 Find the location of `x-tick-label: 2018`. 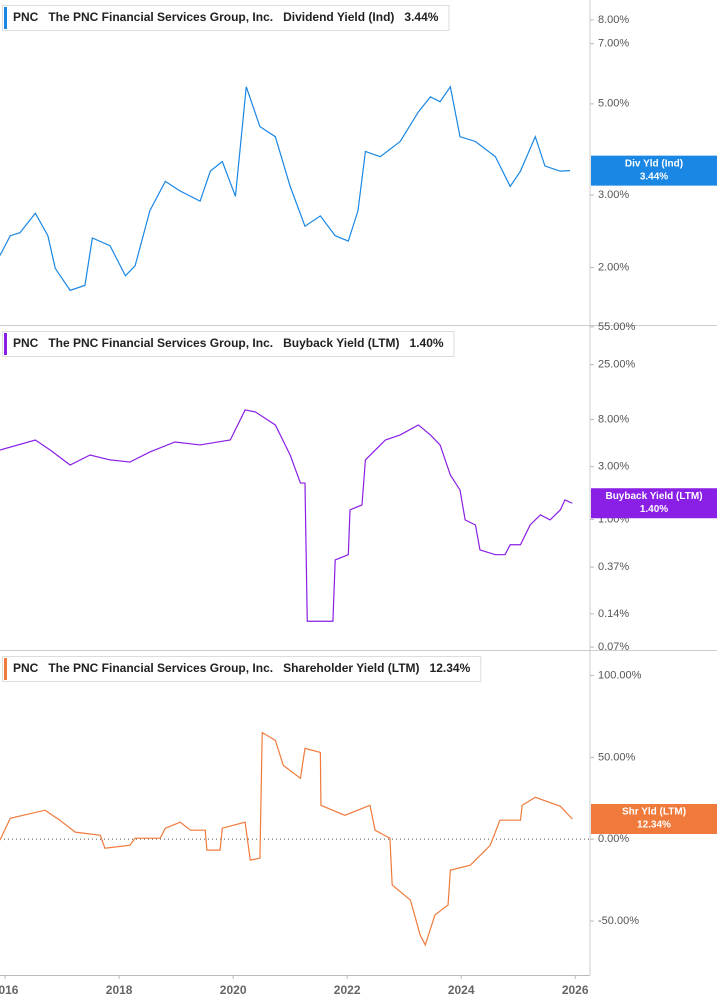

x-tick-label: 2018 is located at coordinates (119, 990).